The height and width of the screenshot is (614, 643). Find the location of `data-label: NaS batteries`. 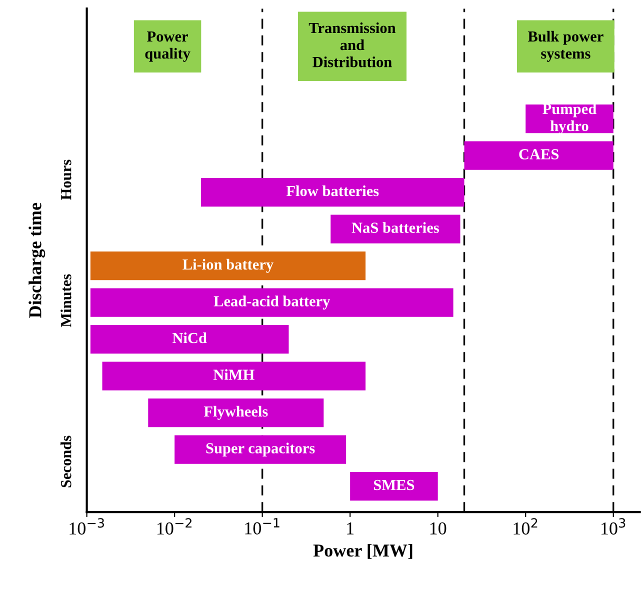

data-label: NaS batteries is located at coordinates (395, 227).